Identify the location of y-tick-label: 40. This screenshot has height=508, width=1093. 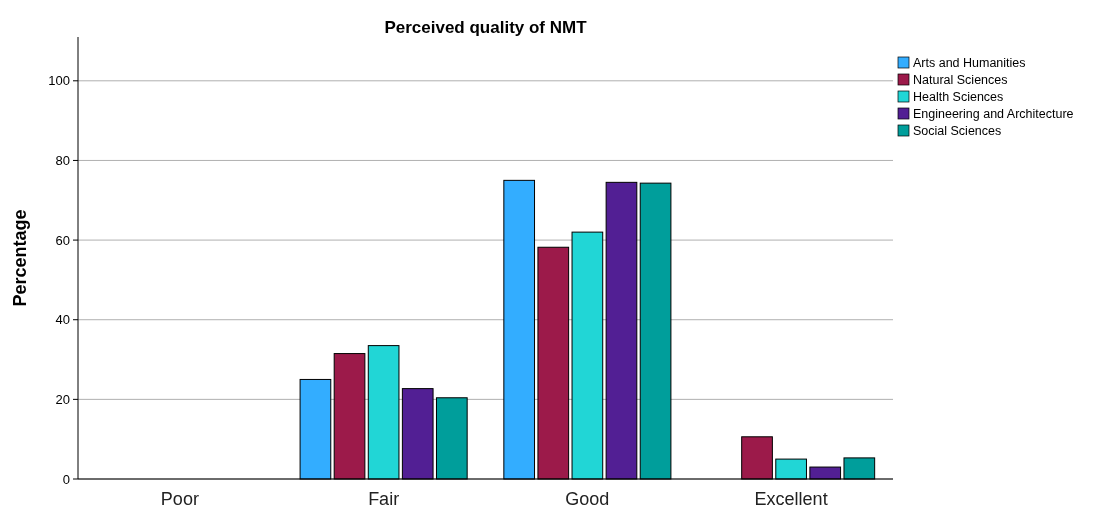
(62, 320).